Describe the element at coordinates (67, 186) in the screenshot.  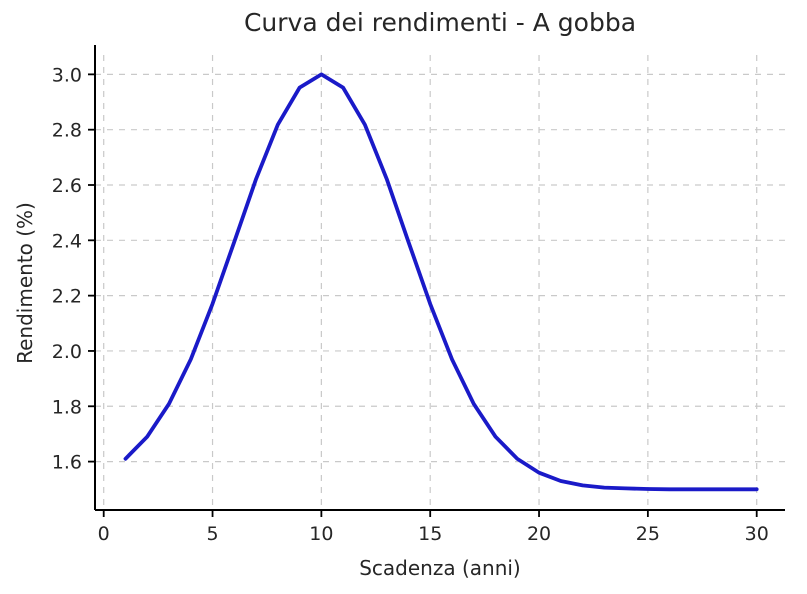
I see `y-tick-label: 2.6` at that location.